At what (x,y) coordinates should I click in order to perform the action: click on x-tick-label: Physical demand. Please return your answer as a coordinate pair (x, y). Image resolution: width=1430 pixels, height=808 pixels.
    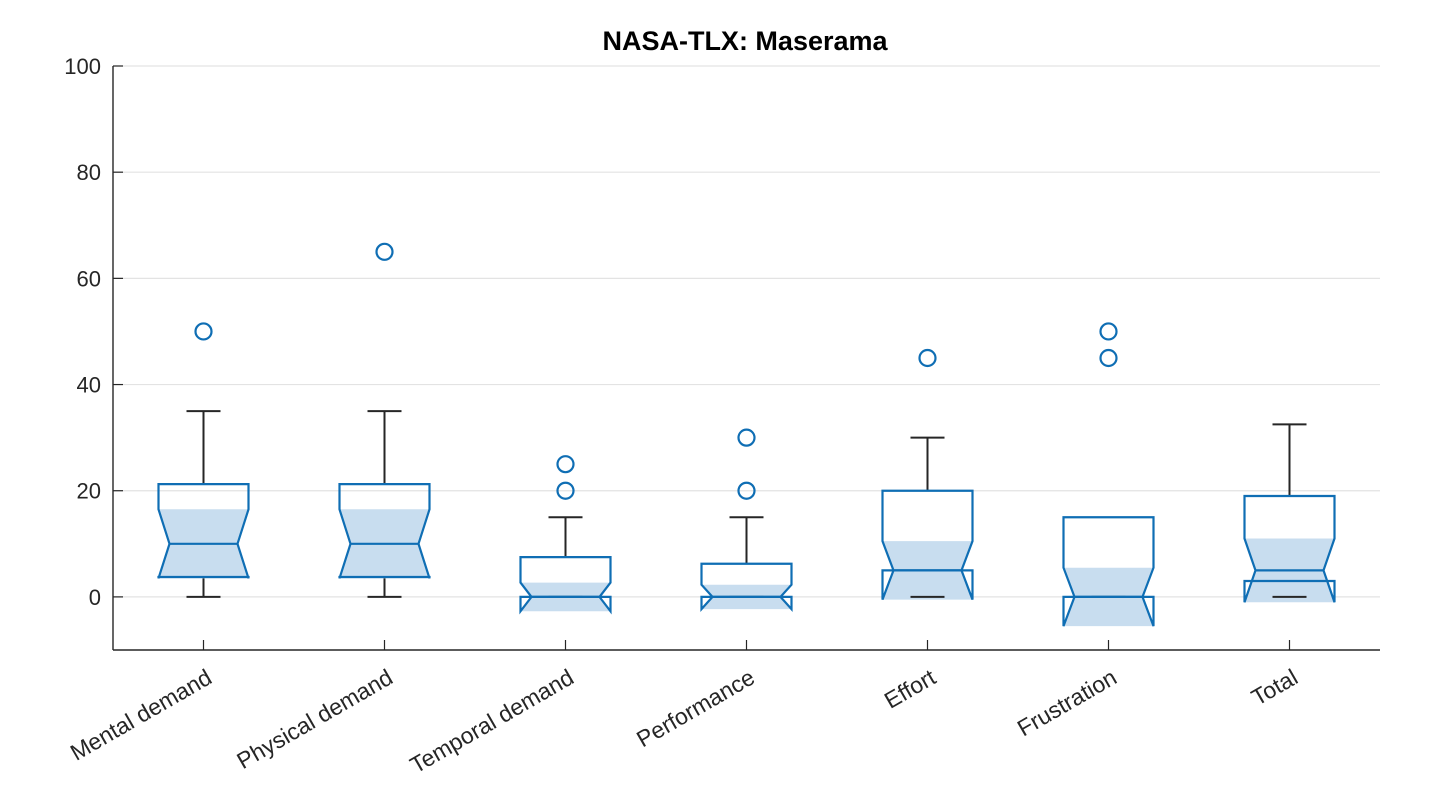
    Looking at the image, I should click on (314, 719).